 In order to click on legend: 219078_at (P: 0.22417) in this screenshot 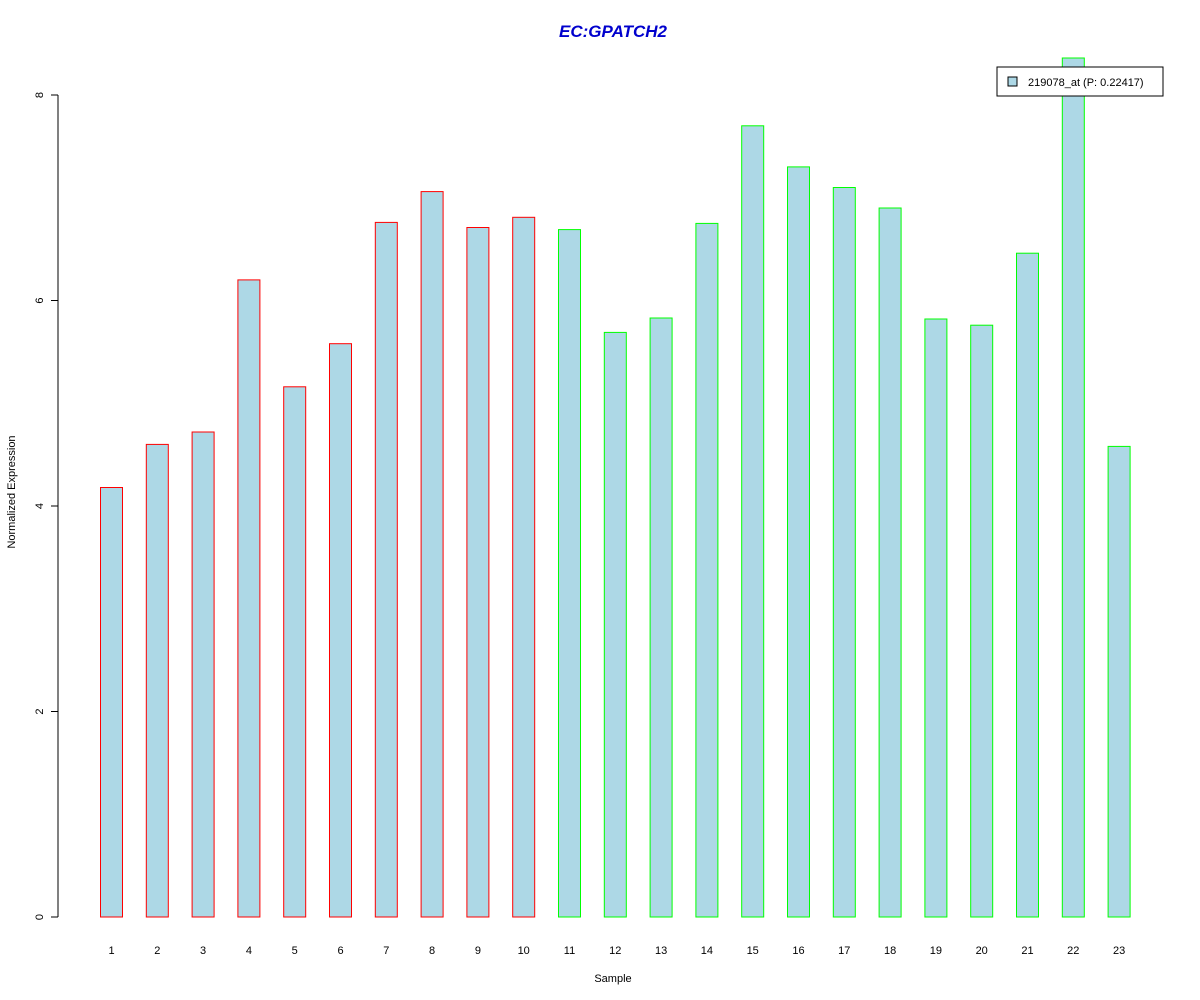, I will do `click(1080, 81)`.